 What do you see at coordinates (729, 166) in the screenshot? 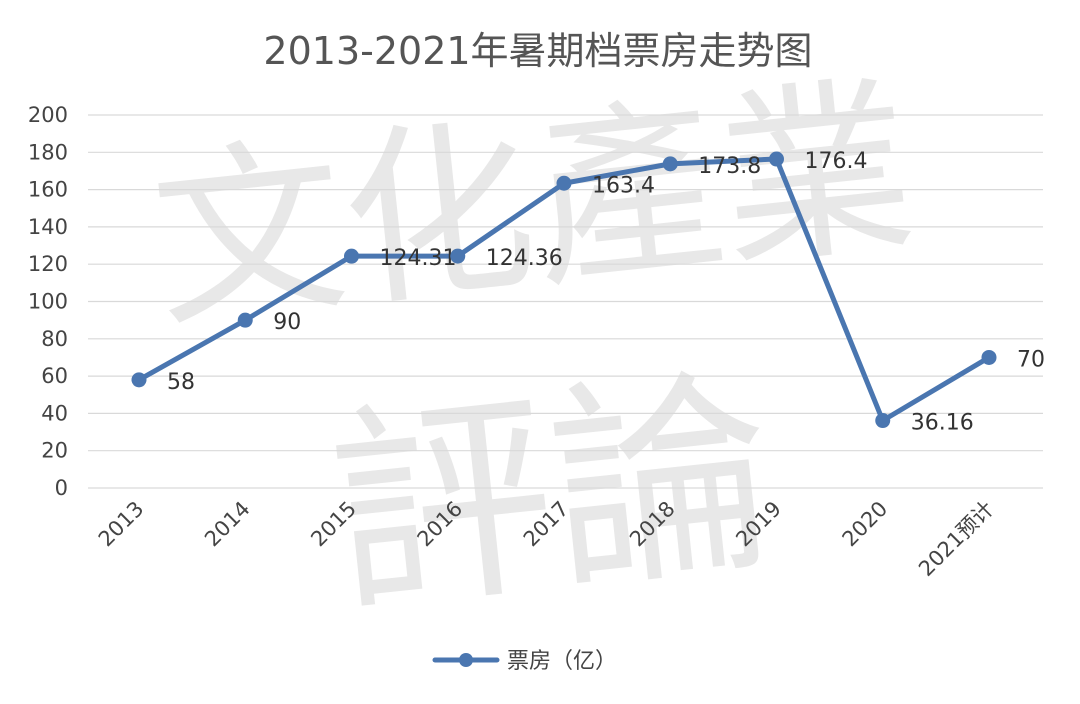
I see `data-label: 173.8` at bounding box center [729, 166].